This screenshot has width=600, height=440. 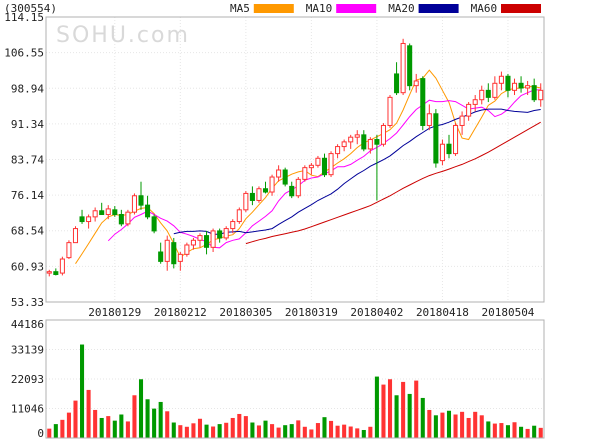 I want to click on date-tick-label: 20180129, so click(x=114, y=312).